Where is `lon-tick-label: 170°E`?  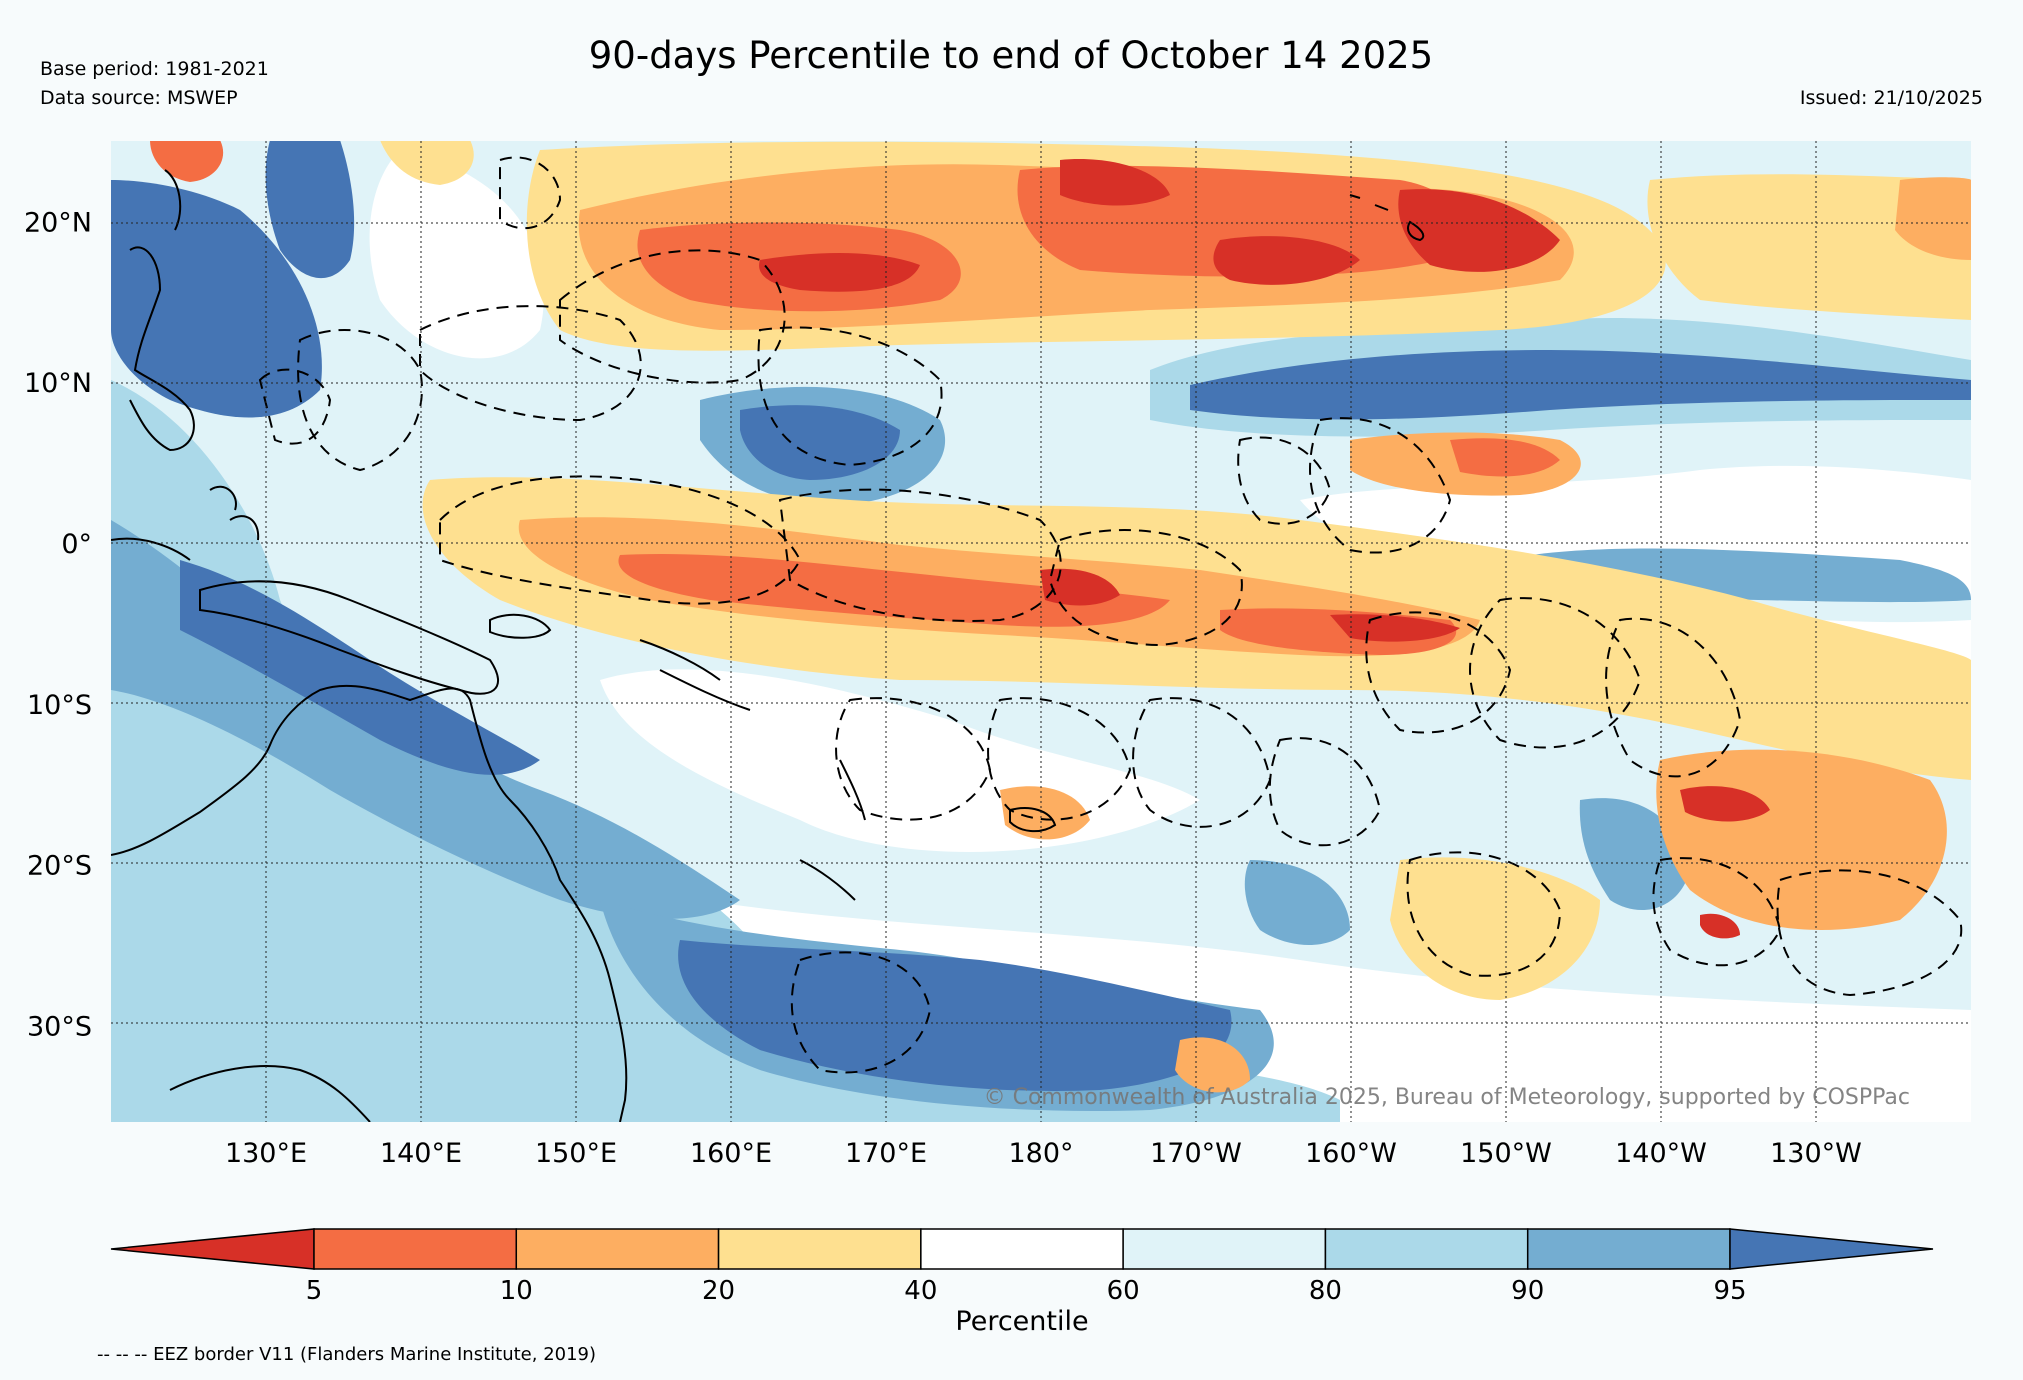
lon-tick-label: 170°E is located at coordinates (886, 1153).